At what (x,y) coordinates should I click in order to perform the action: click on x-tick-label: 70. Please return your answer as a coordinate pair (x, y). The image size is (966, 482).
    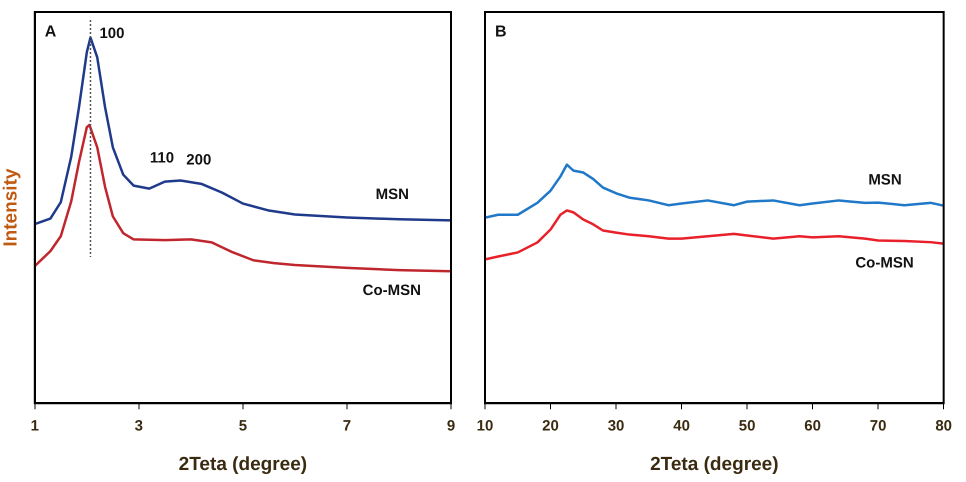
    Looking at the image, I should click on (878, 425).